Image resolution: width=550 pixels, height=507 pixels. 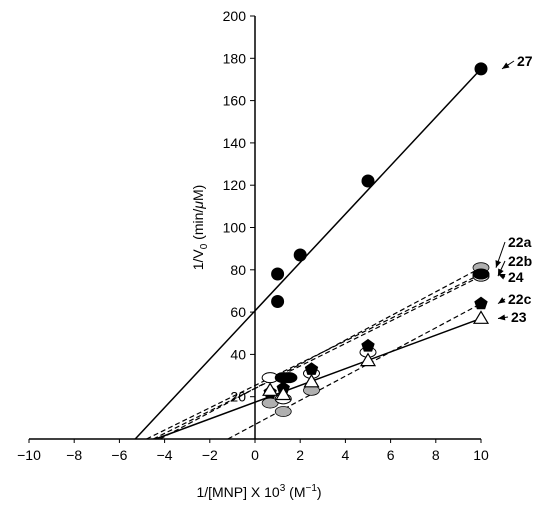 I want to click on y-tick-label: 60, so click(x=238, y=312).